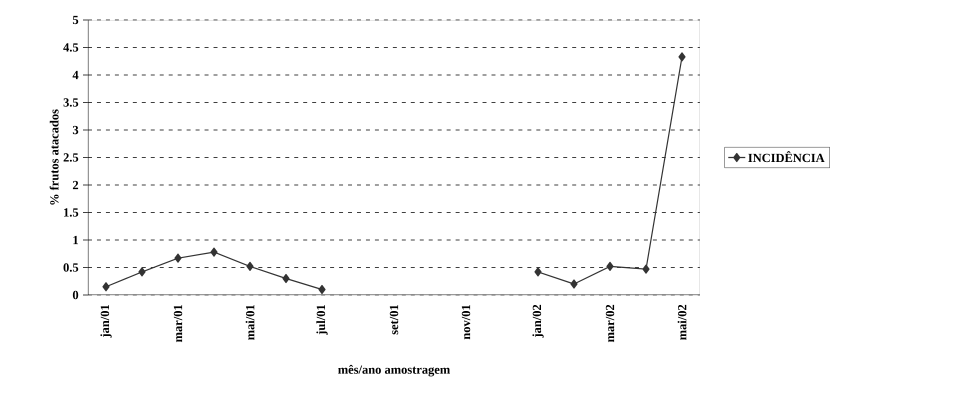 The image size is (955, 420). I want to click on y-tick-label: 3.5, so click(71, 102).